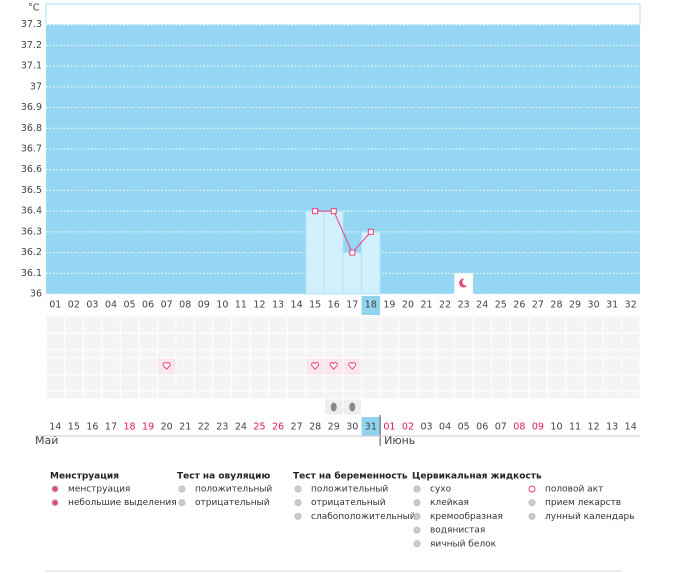  Describe the element at coordinates (449, 503) in the screenshot. I see `legend-item: клейкая` at that location.